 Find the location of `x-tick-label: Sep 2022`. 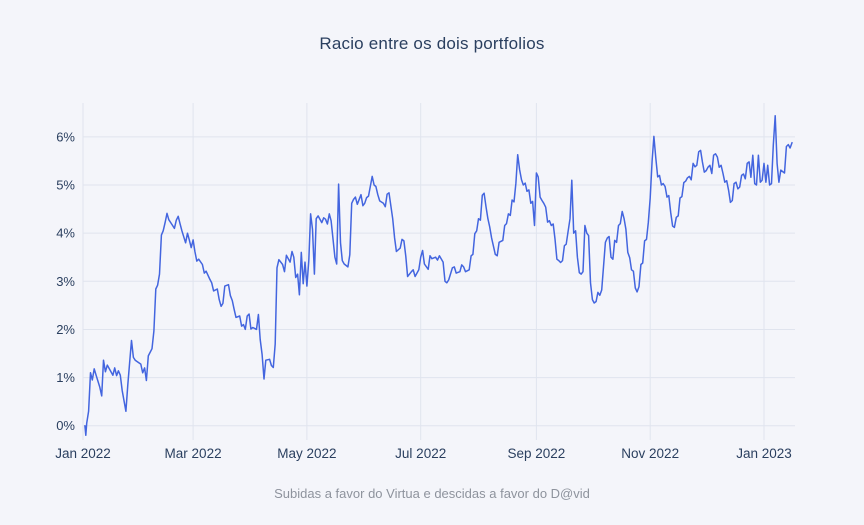

x-tick-label: Sep 2022 is located at coordinates (536, 453).